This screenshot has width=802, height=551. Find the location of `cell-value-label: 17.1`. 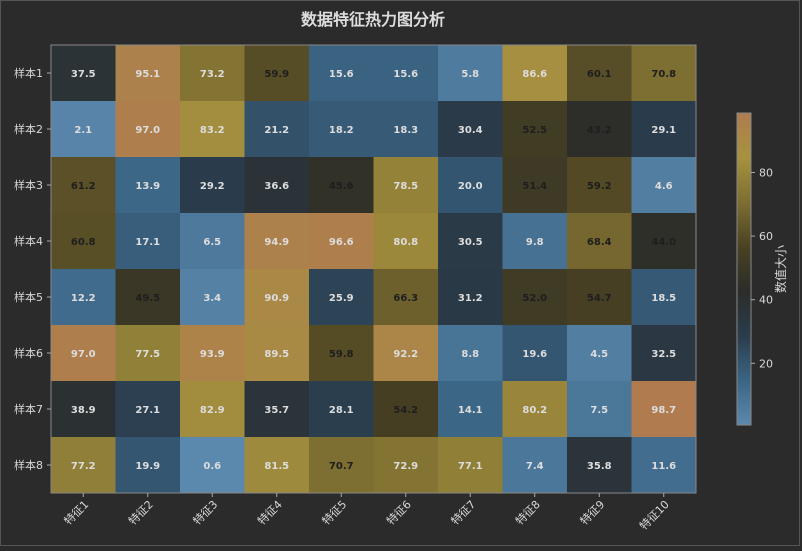

cell-value-label: 17.1 is located at coordinates (147, 242).